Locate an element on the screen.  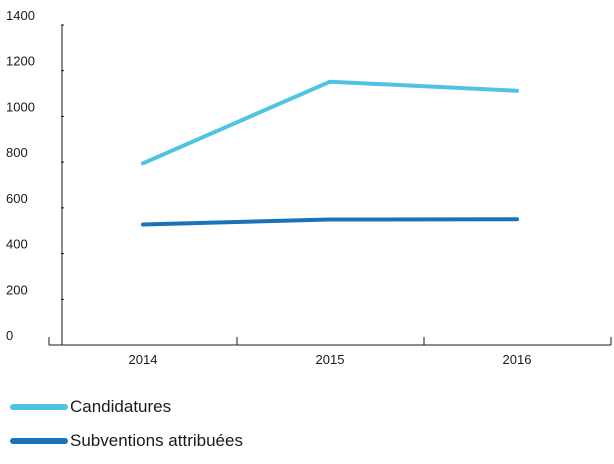
legend-item-candidatures: Candidatures is located at coordinates (126, 407).